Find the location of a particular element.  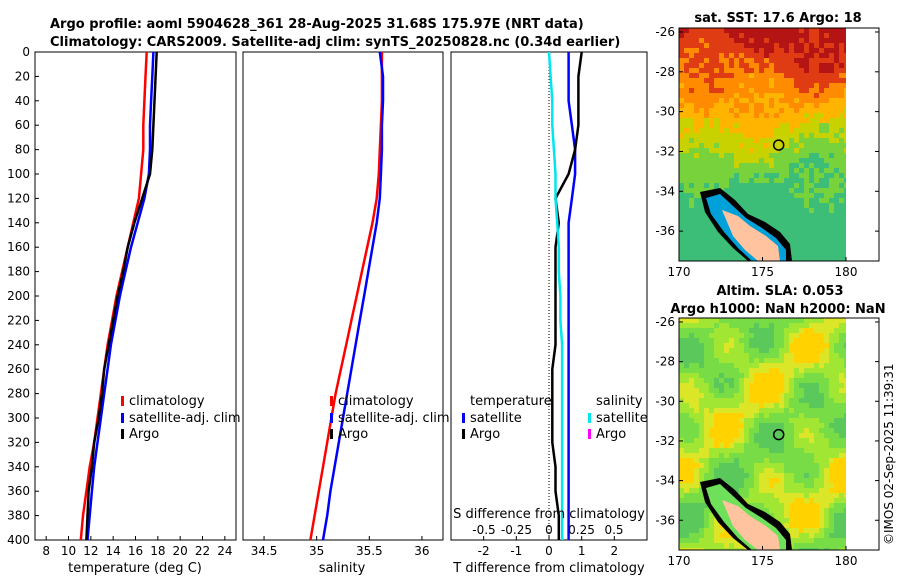

depth-tick-label: 380 is located at coordinates (18, 516).